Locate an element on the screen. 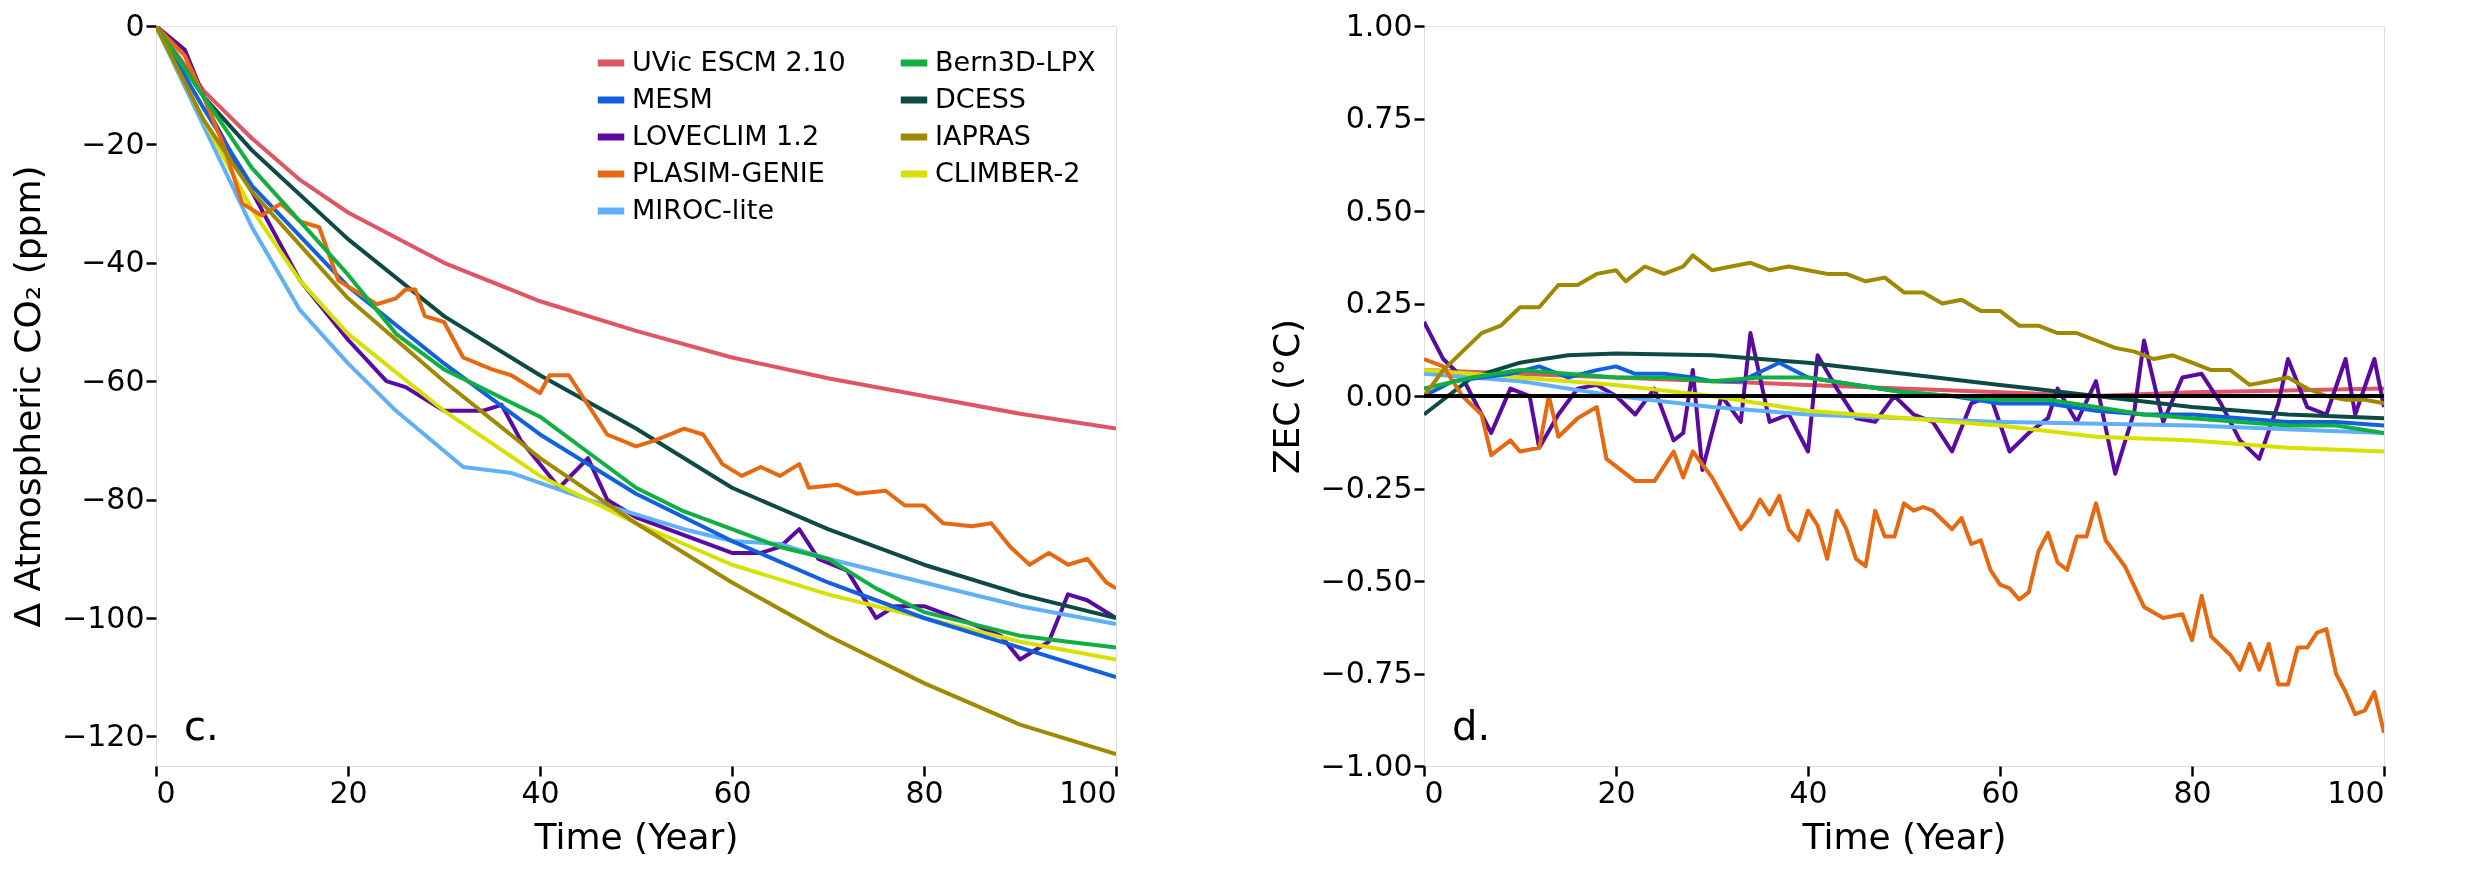 The height and width of the screenshot is (885, 2473). legend-label: MIROC-lite is located at coordinates (703, 209).